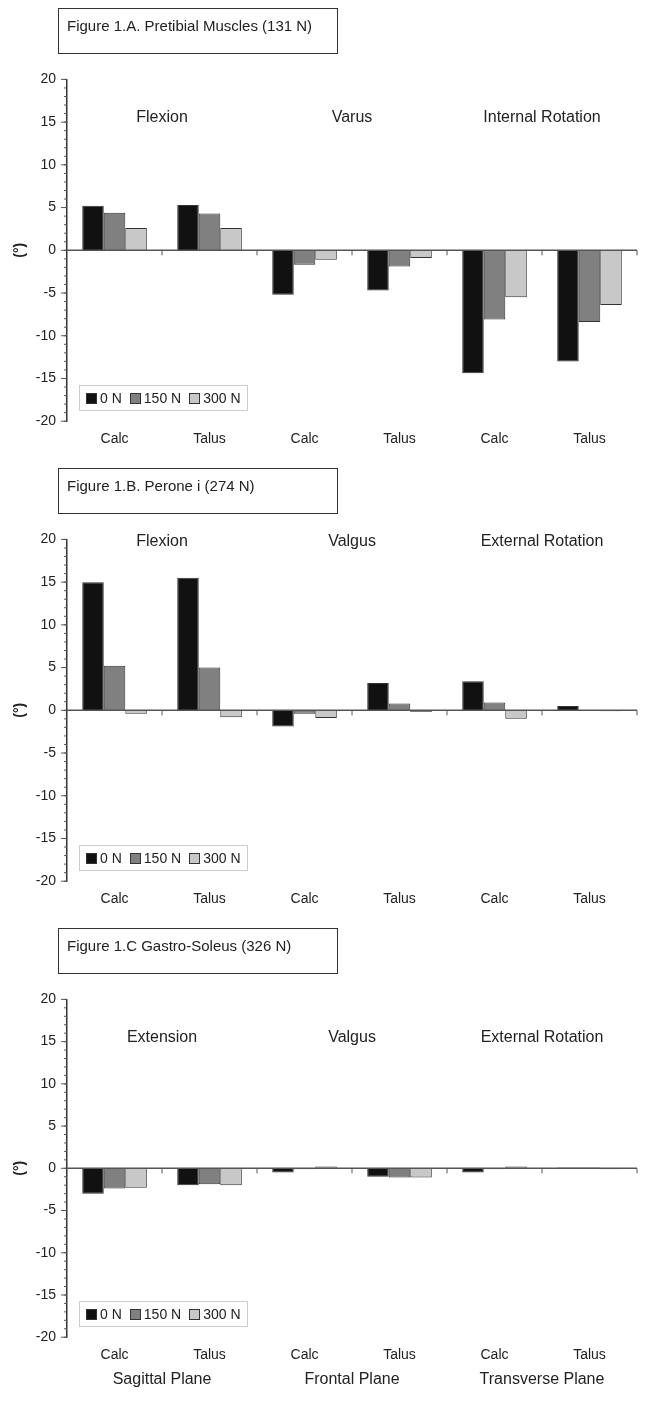 The height and width of the screenshot is (1419, 649). I want to click on chart-title: Figure 1.B. Perone i (274 N), so click(198, 491).